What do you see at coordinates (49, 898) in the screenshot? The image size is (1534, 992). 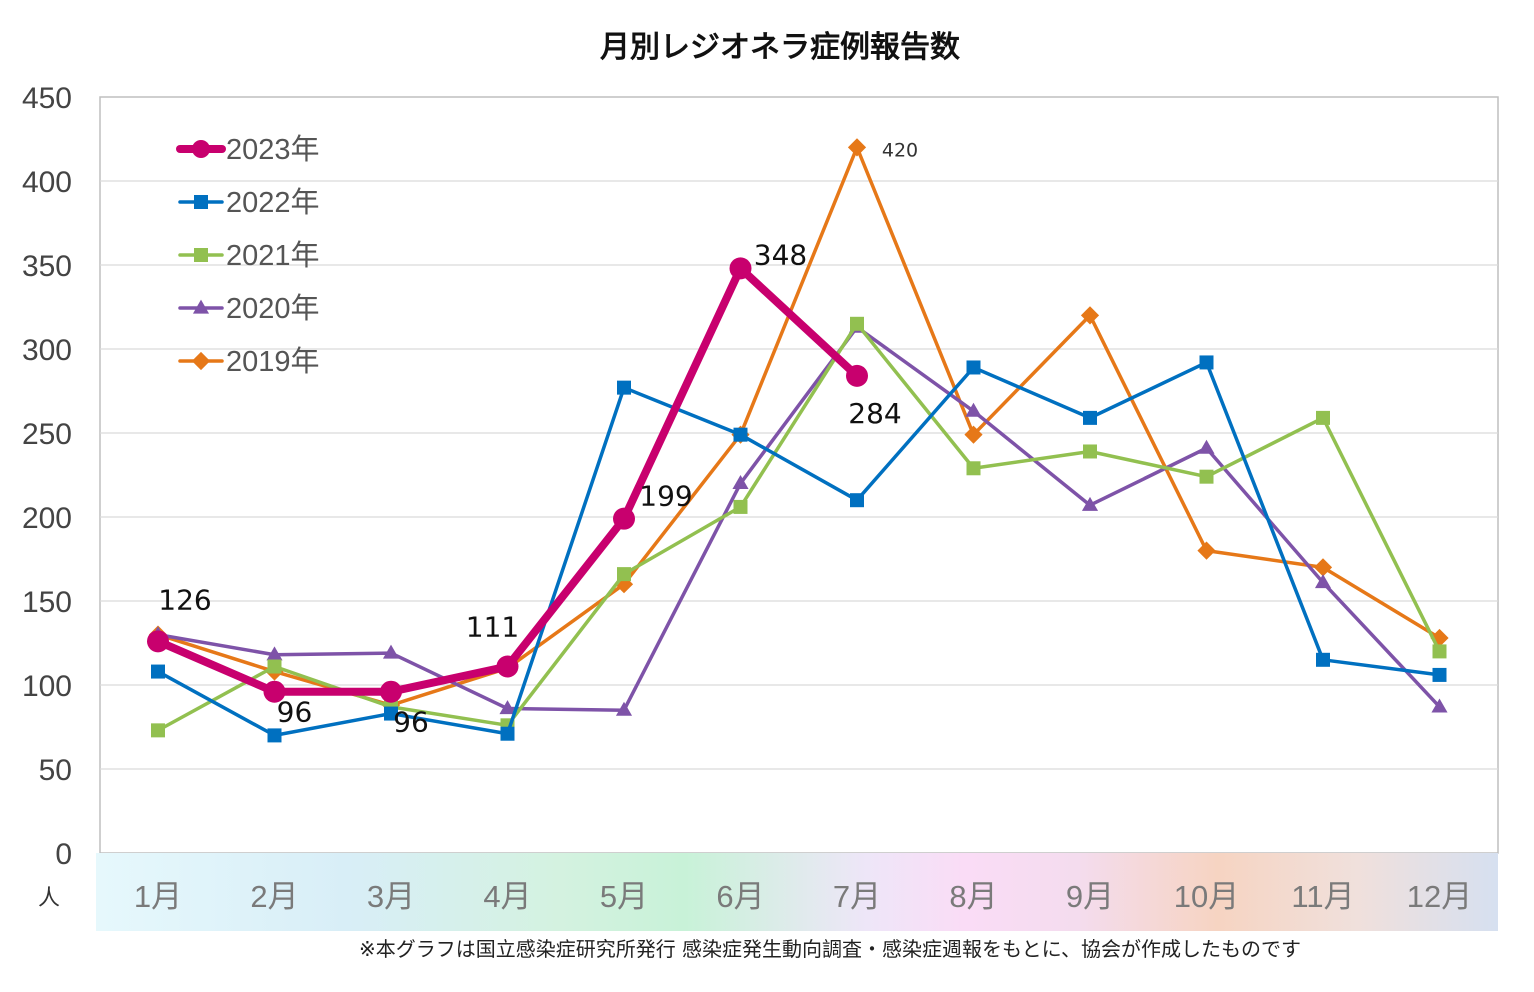 I see `unit-label: 人` at bounding box center [49, 898].